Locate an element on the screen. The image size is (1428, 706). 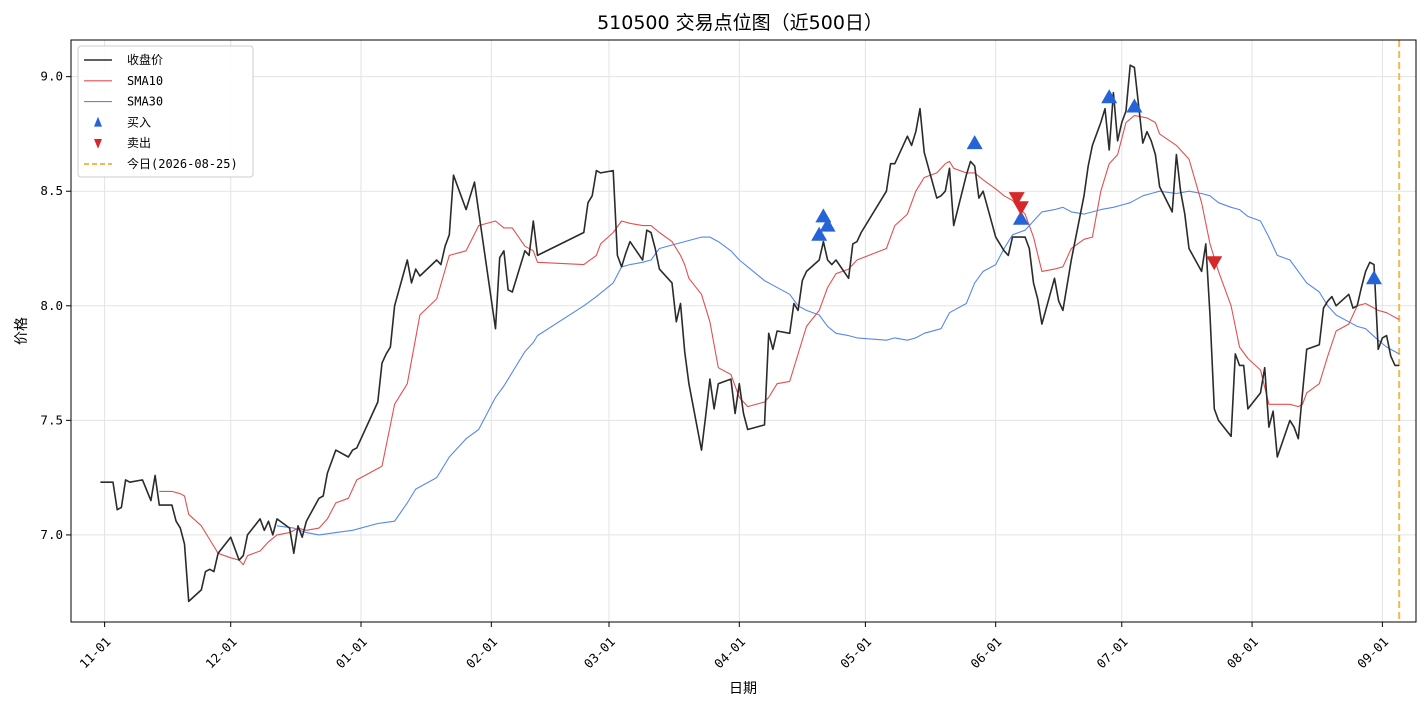
x-tick-label: 06-01 is located at coordinates (985, 652).